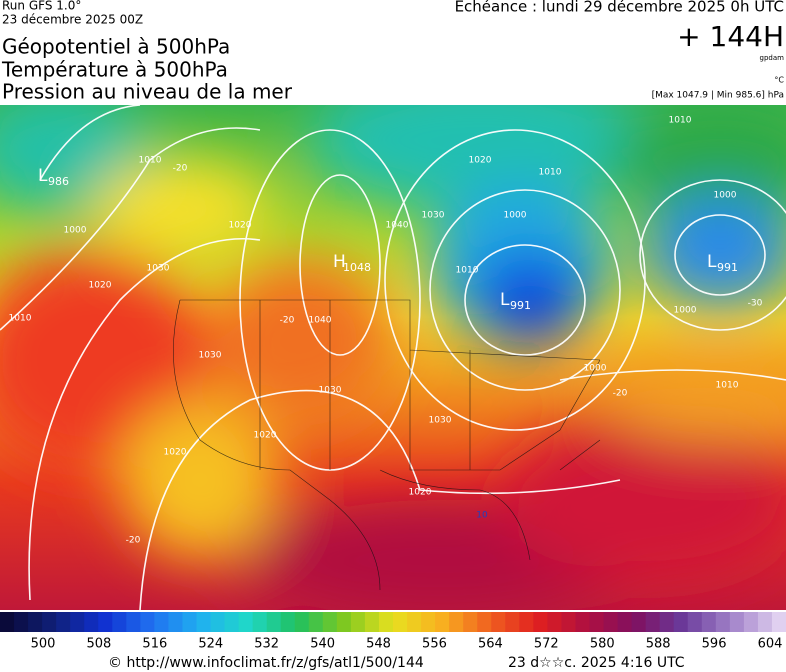  What do you see at coordinates (602, 644) in the screenshot?
I see `scale-label: 580` at bounding box center [602, 644].